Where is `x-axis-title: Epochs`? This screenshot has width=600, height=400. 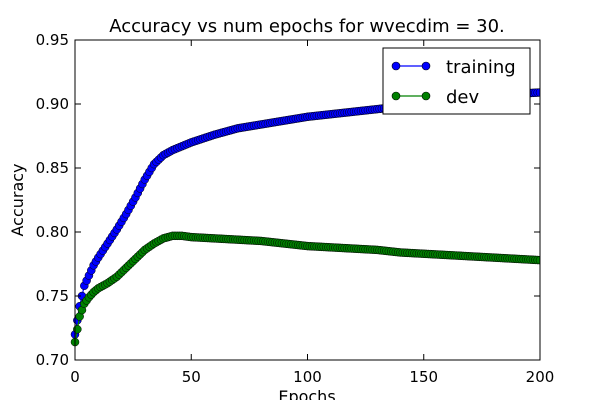
x-axis-title: Epochs is located at coordinates (306, 393).